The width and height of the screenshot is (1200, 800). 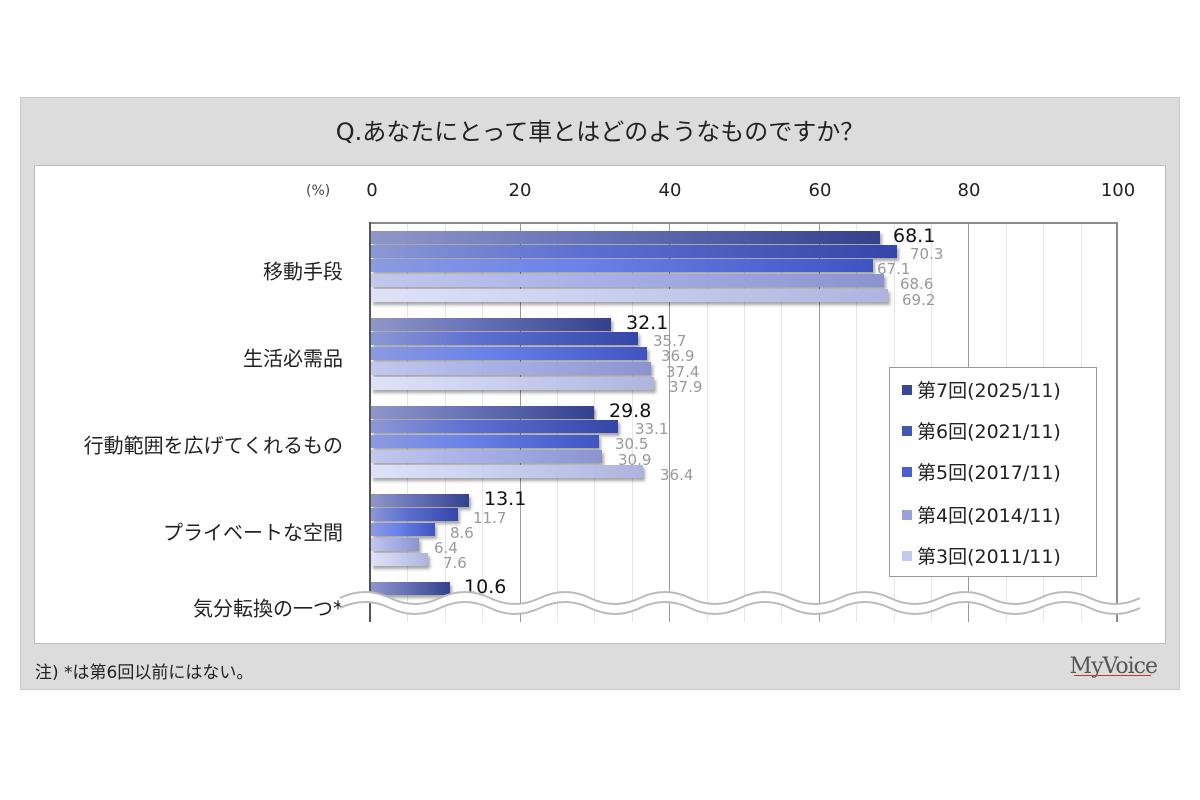 What do you see at coordinates (820, 190) in the screenshot?
I see `x-tick: 60` at bounding box center [820, 190].